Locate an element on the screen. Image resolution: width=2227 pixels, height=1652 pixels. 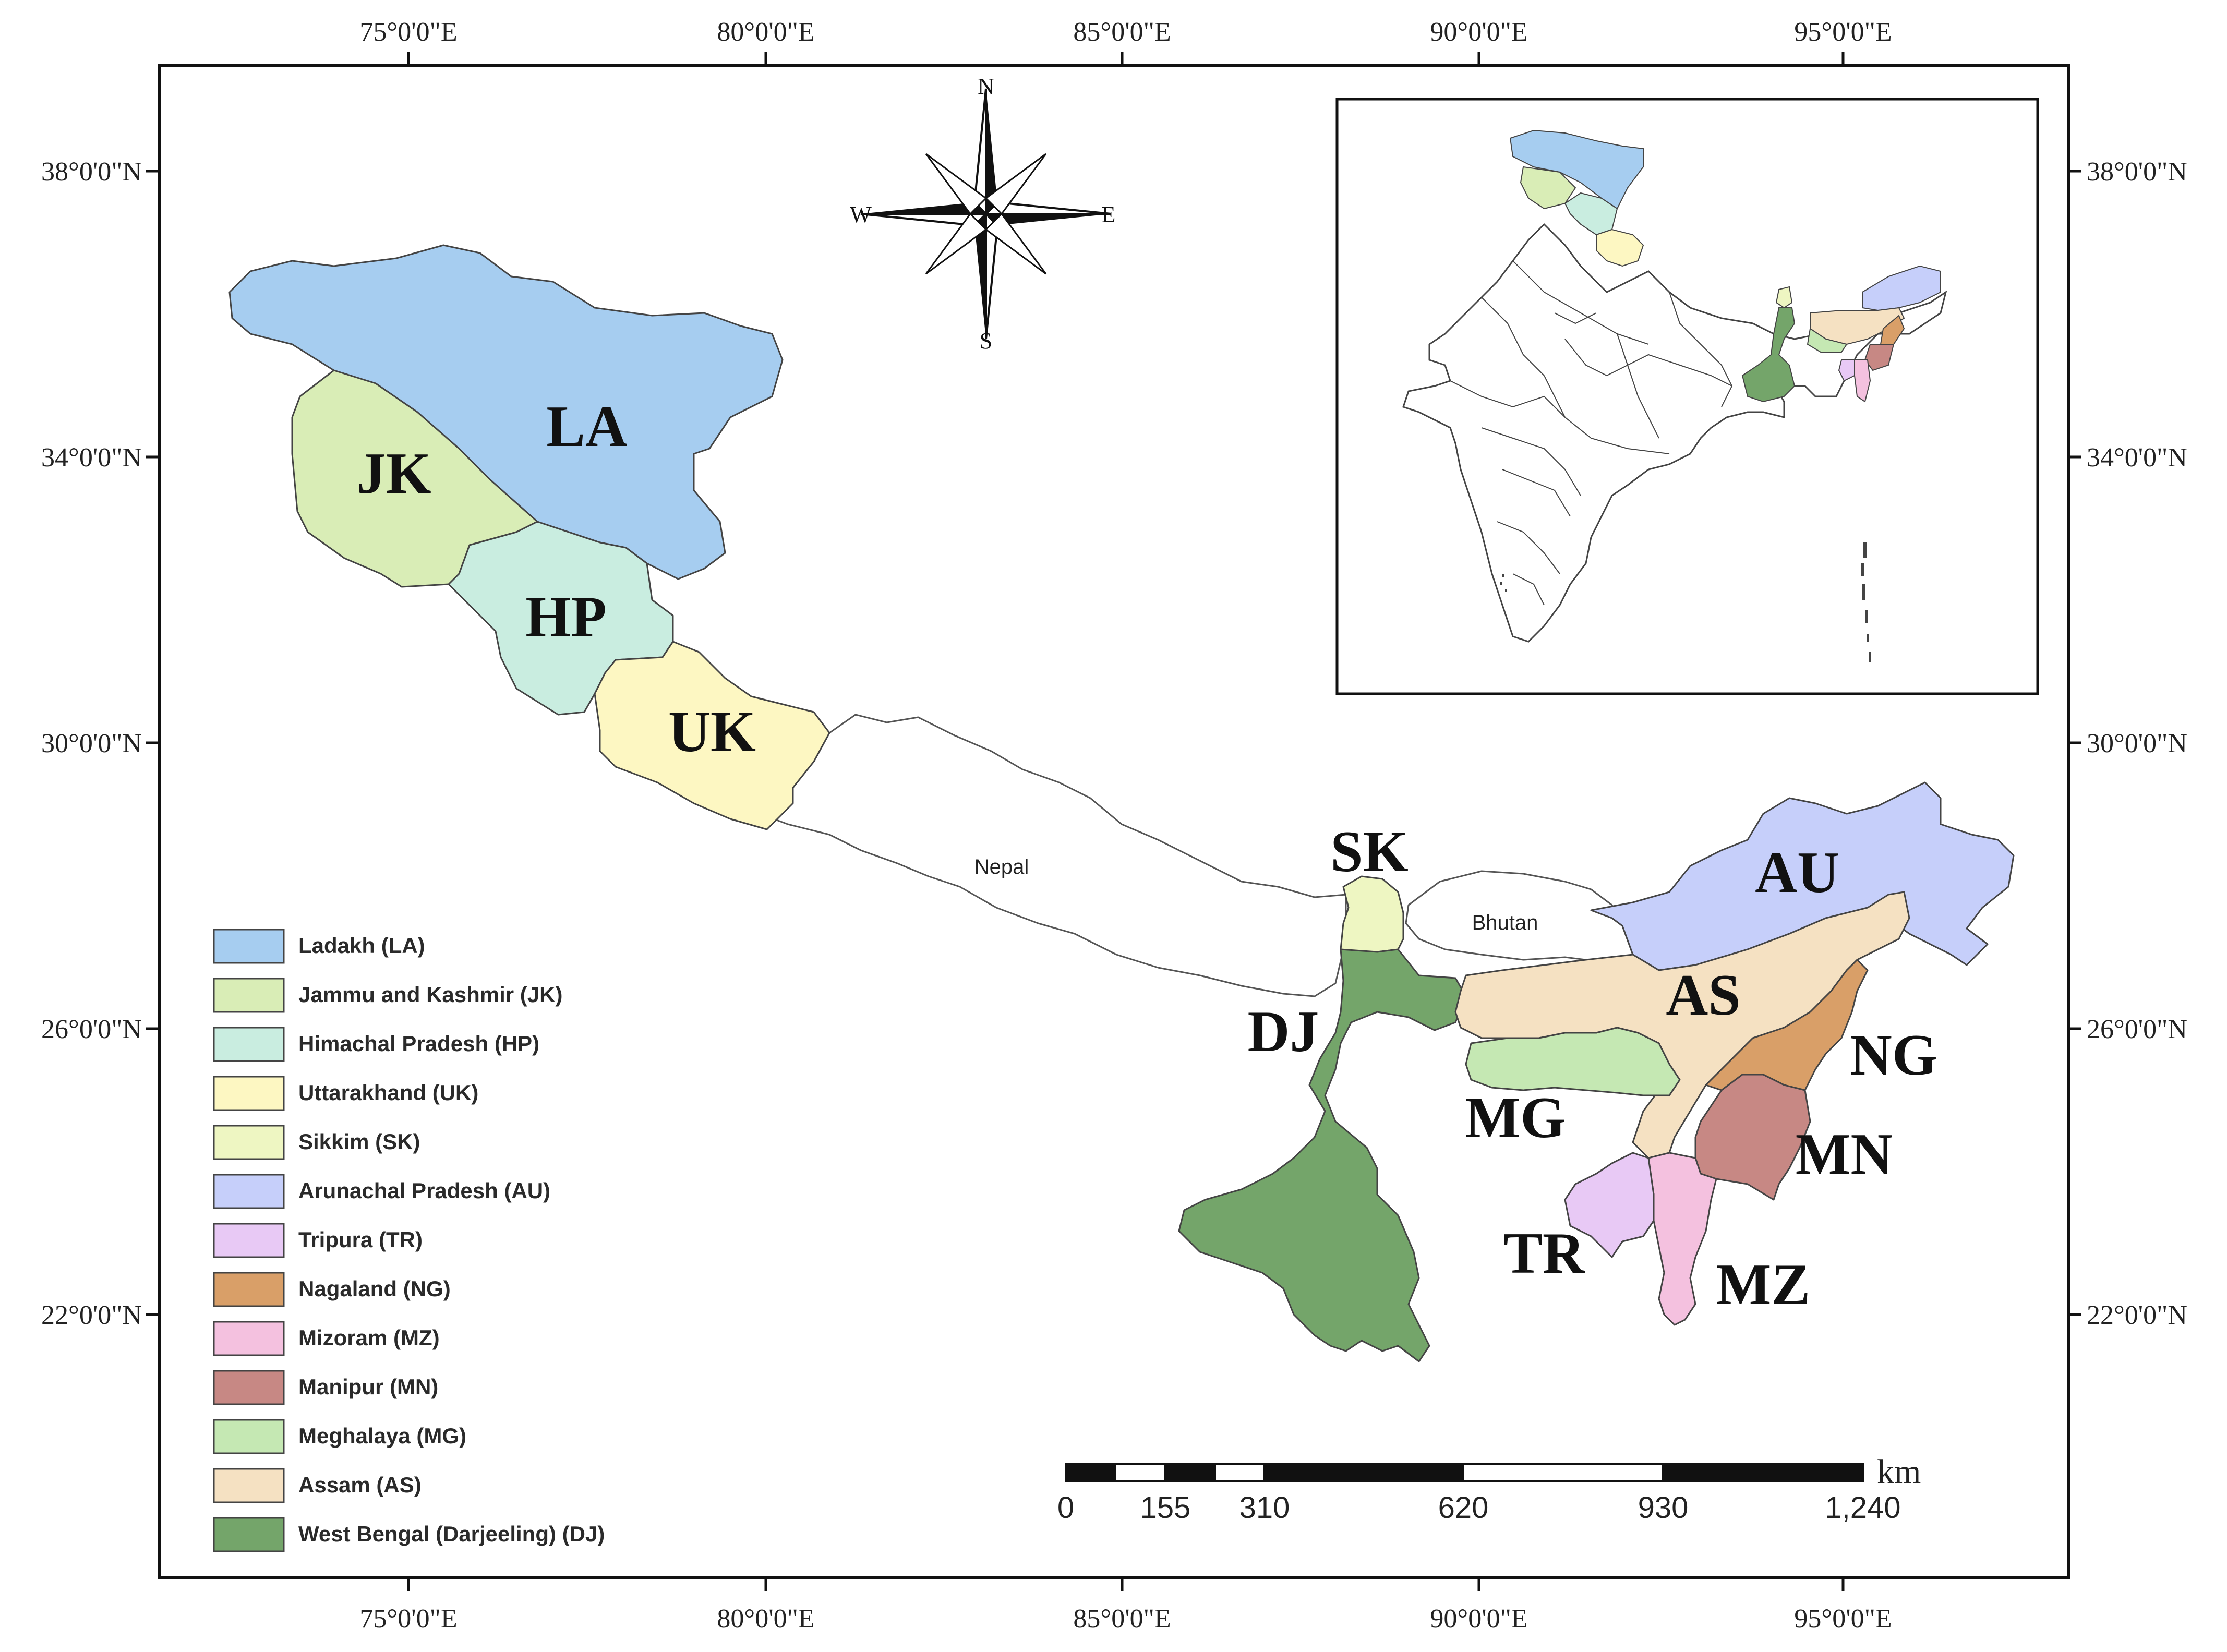
scale-label-930: 930 is located at coordinates (1663, 1508).